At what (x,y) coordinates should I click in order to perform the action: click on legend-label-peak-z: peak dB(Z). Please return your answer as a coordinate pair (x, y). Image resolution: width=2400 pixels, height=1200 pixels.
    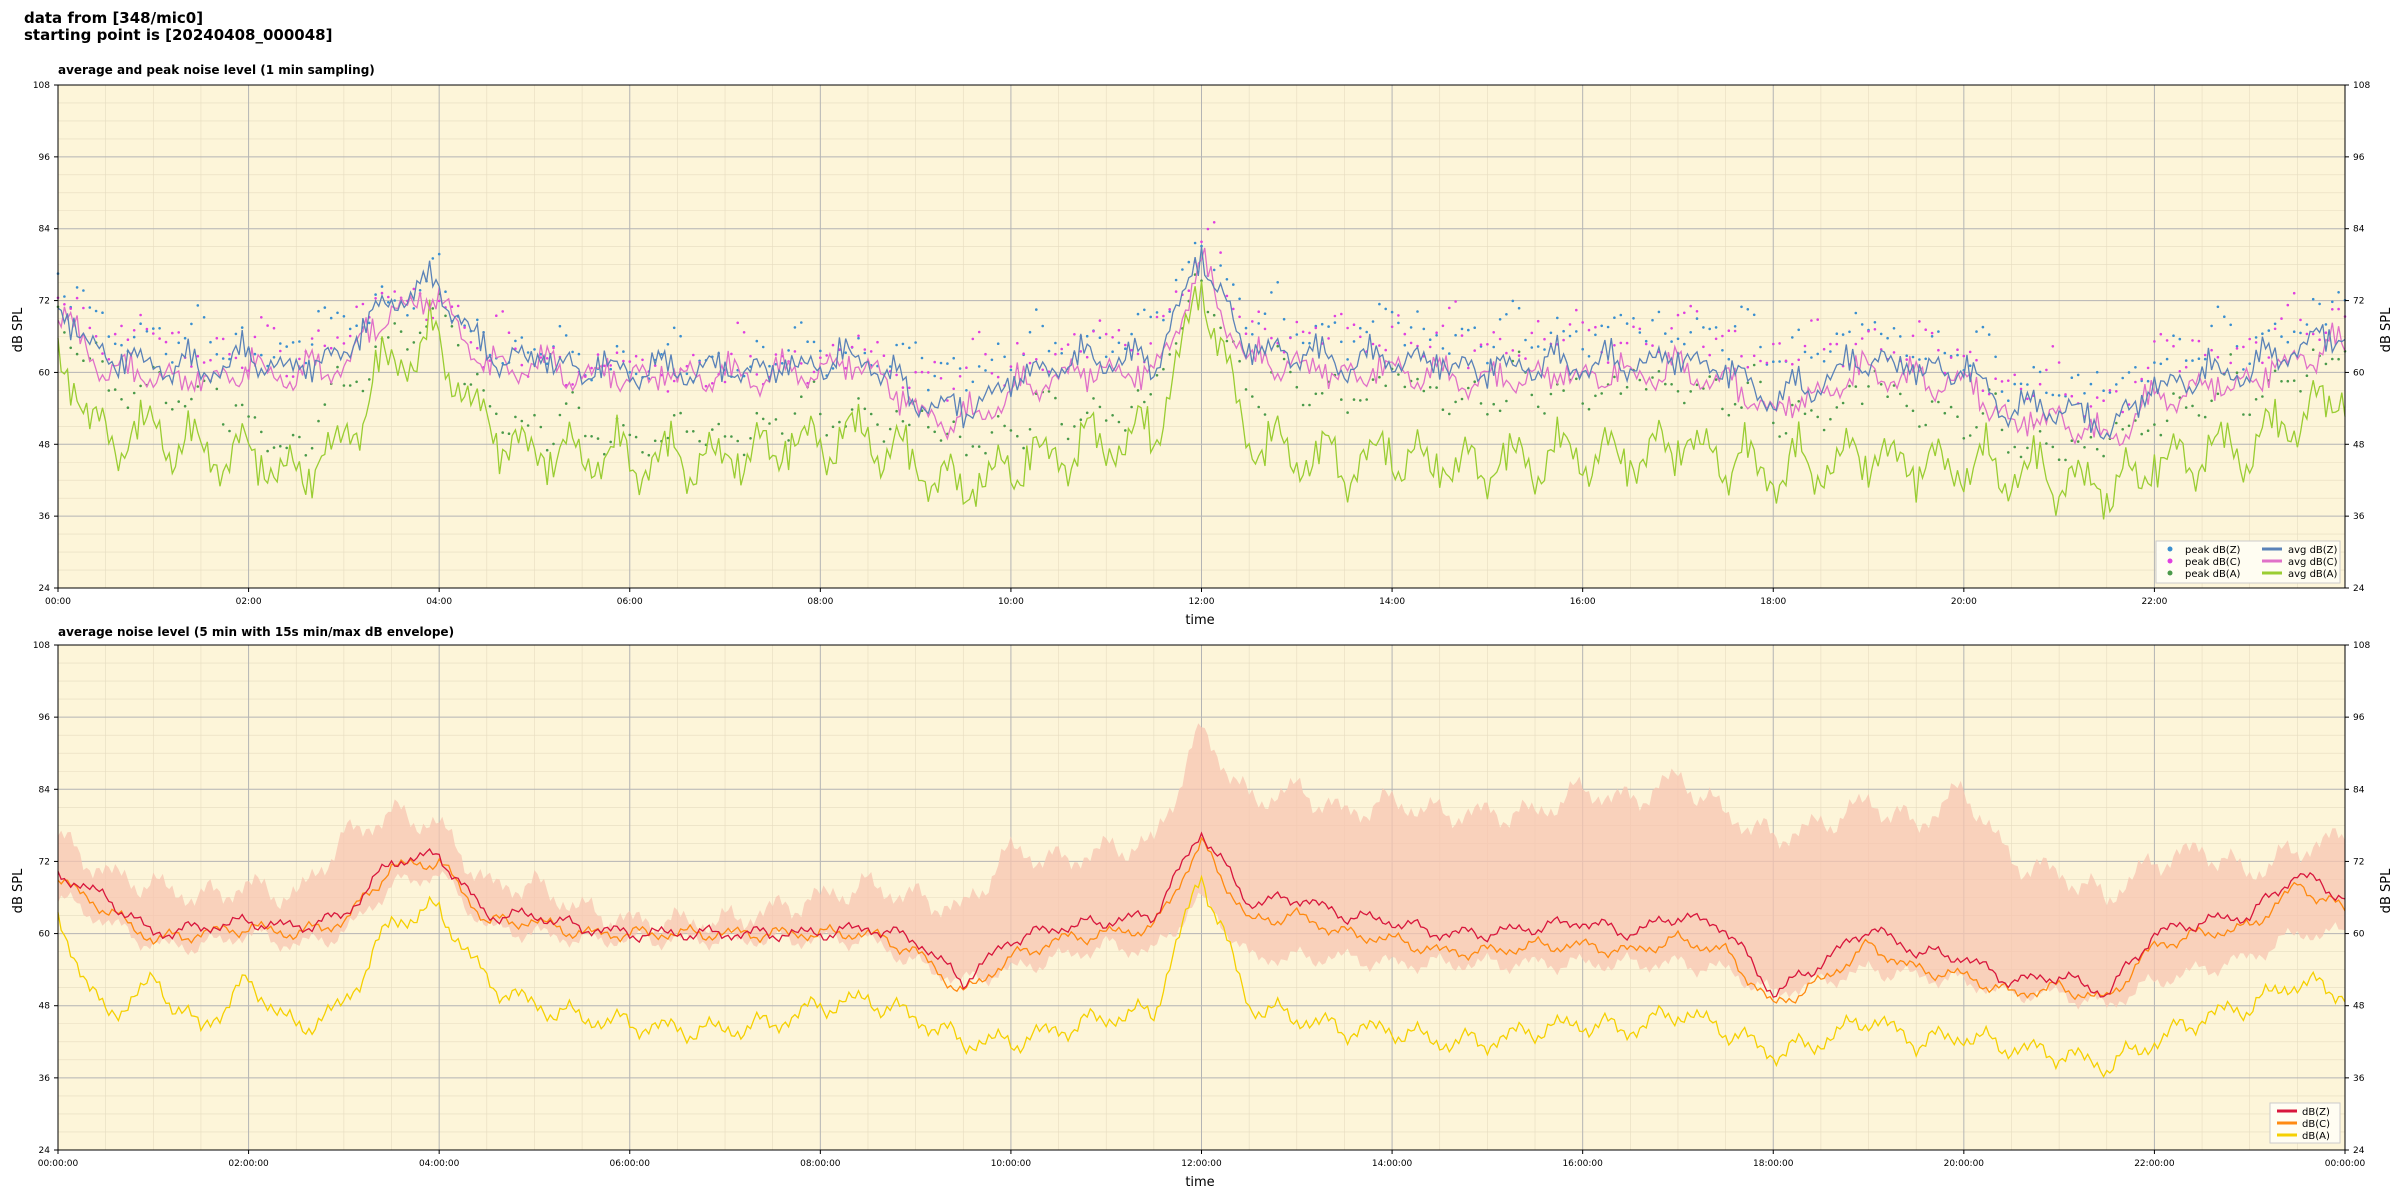
    Looking at the image, I should click on (2213, 550).